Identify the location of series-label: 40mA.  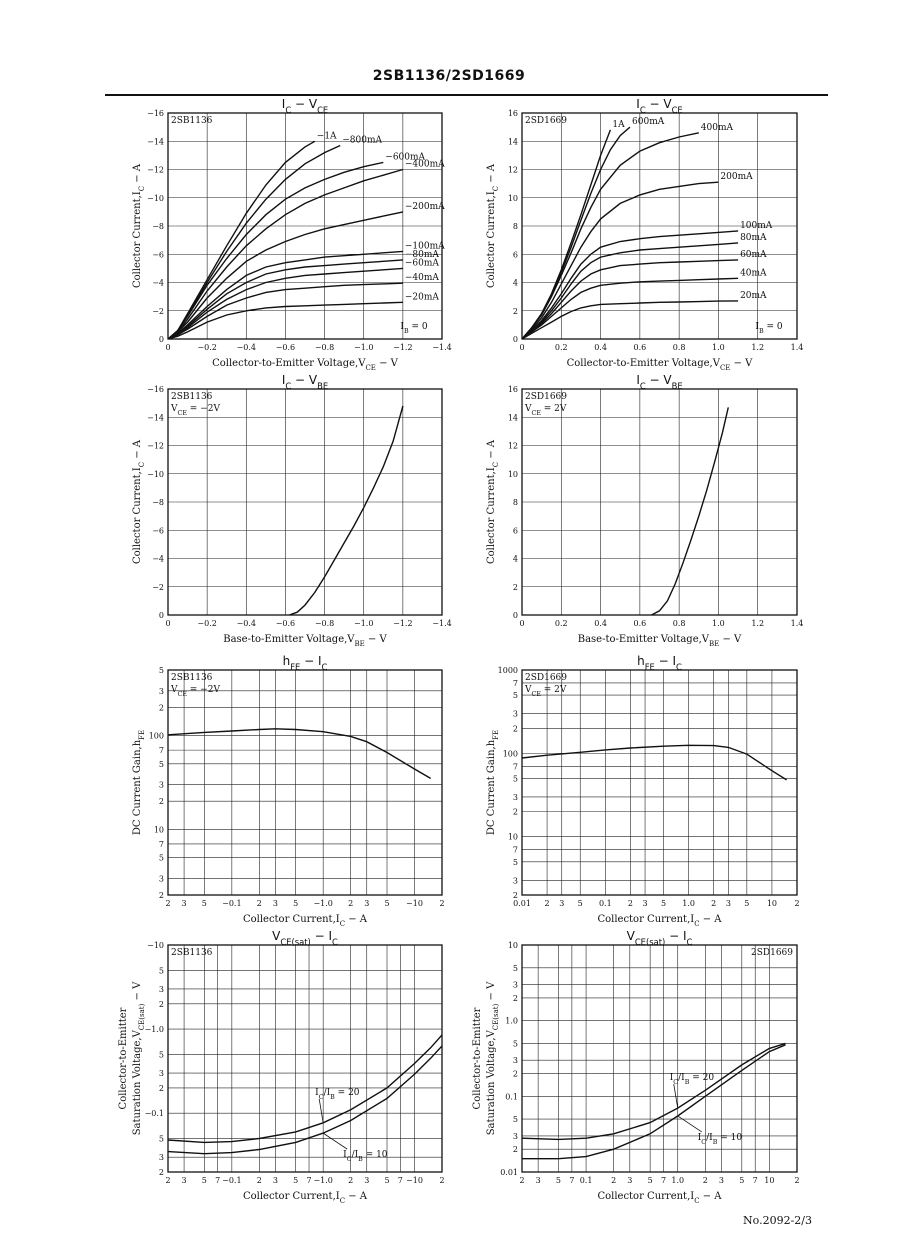
(753, 273).